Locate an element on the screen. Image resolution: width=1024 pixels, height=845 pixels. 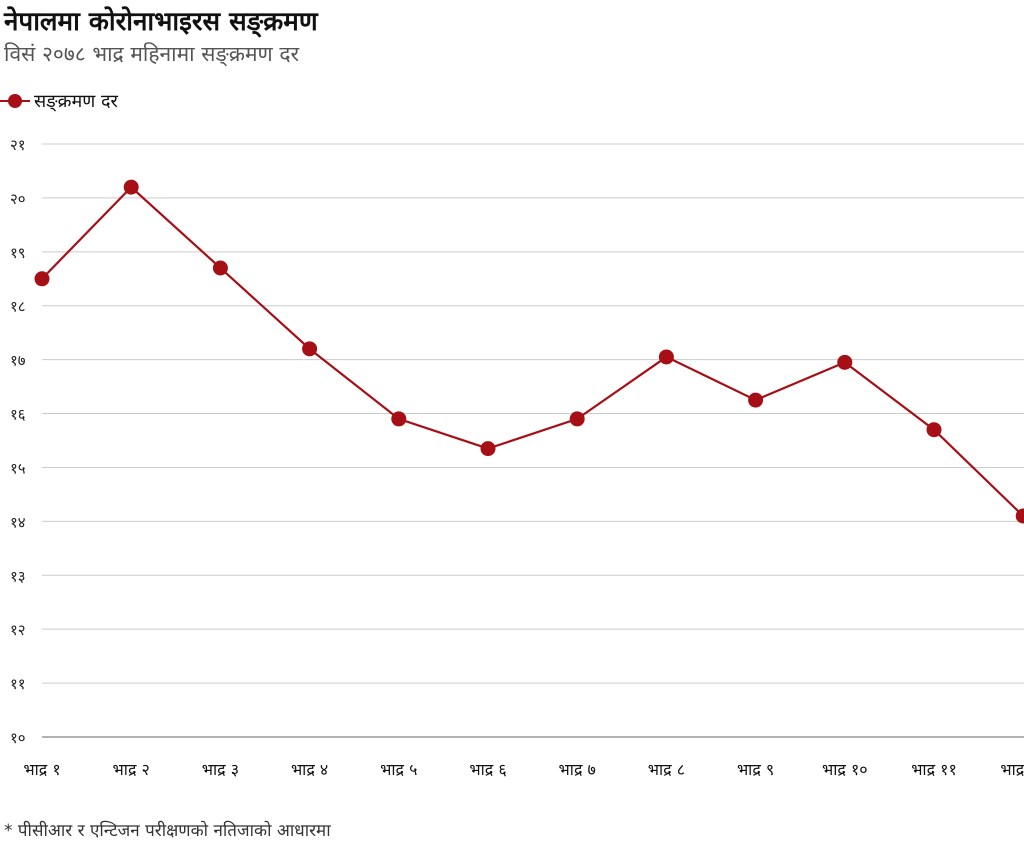
legend-marker-icon is located at coordinates (15, 101).